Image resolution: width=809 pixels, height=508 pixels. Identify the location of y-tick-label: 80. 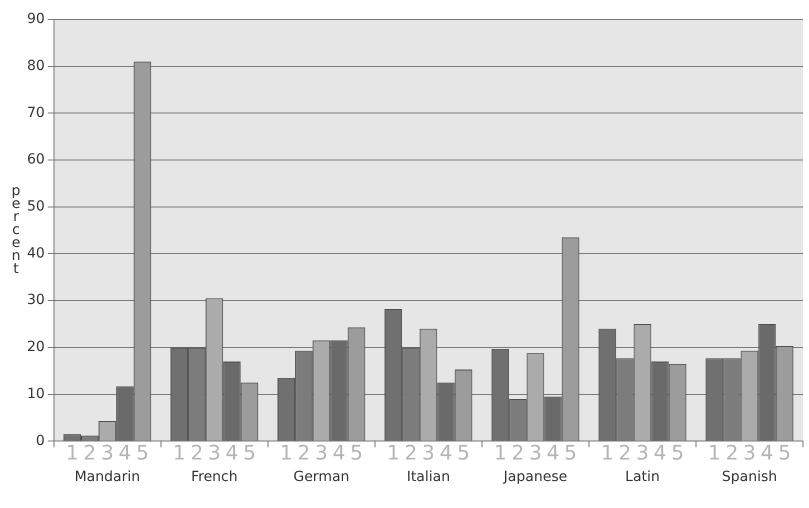
(35, 66).